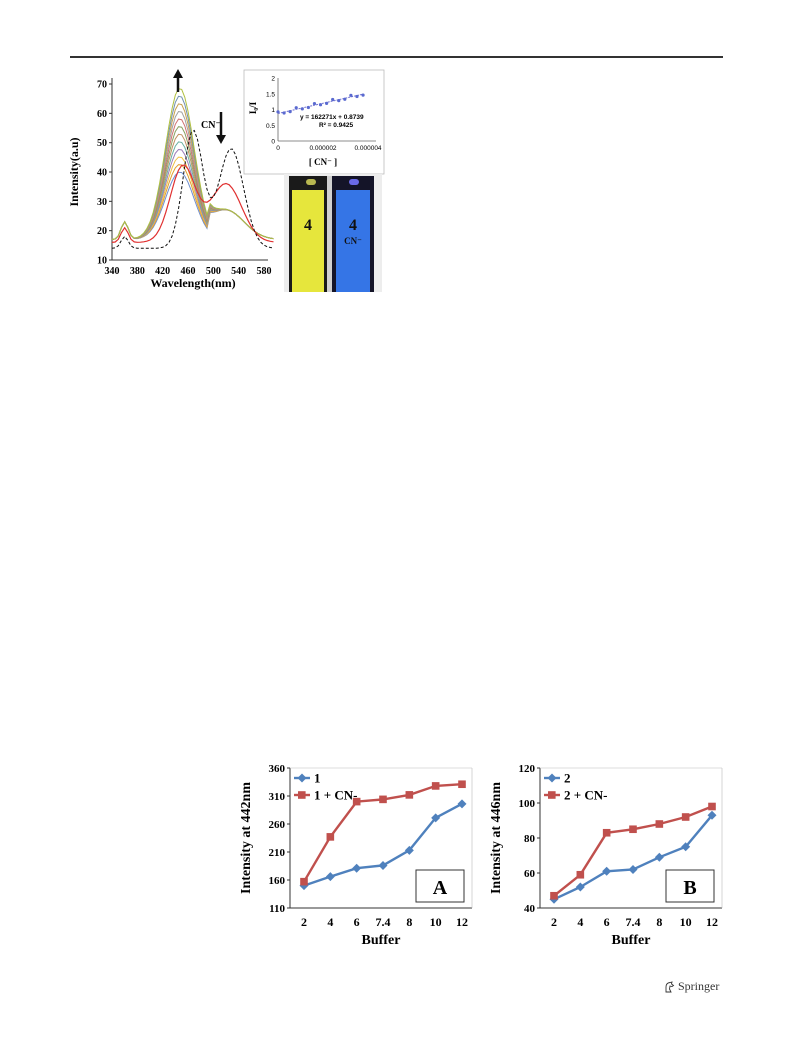  Describe the element at coordinates (530, 874) in the screenshot. I see `y-tick-label: 60` at that location.